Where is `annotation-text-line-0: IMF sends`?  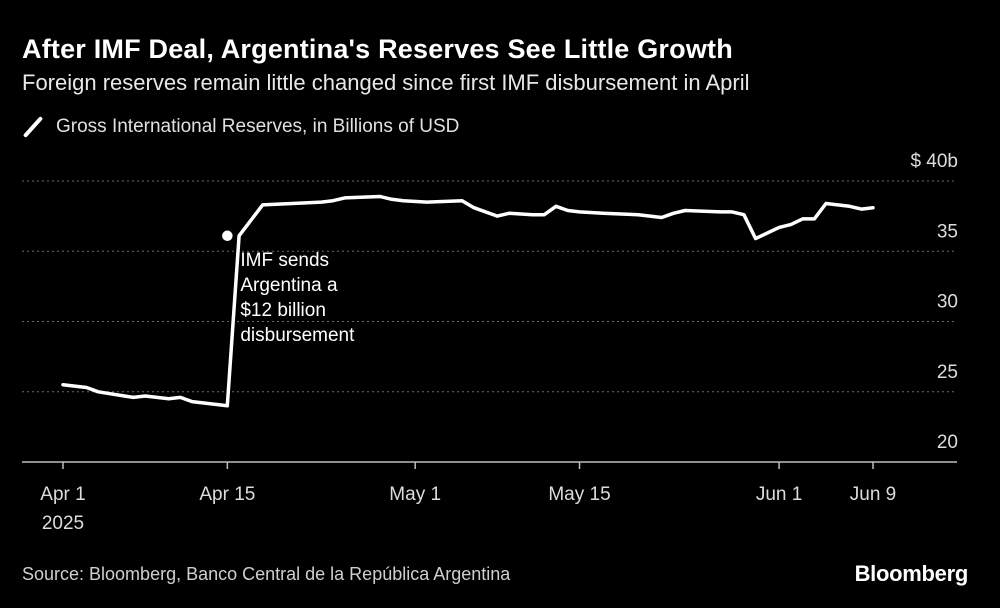
annotation-text-line-0: IMF sends is located at coordinates (284, 260).